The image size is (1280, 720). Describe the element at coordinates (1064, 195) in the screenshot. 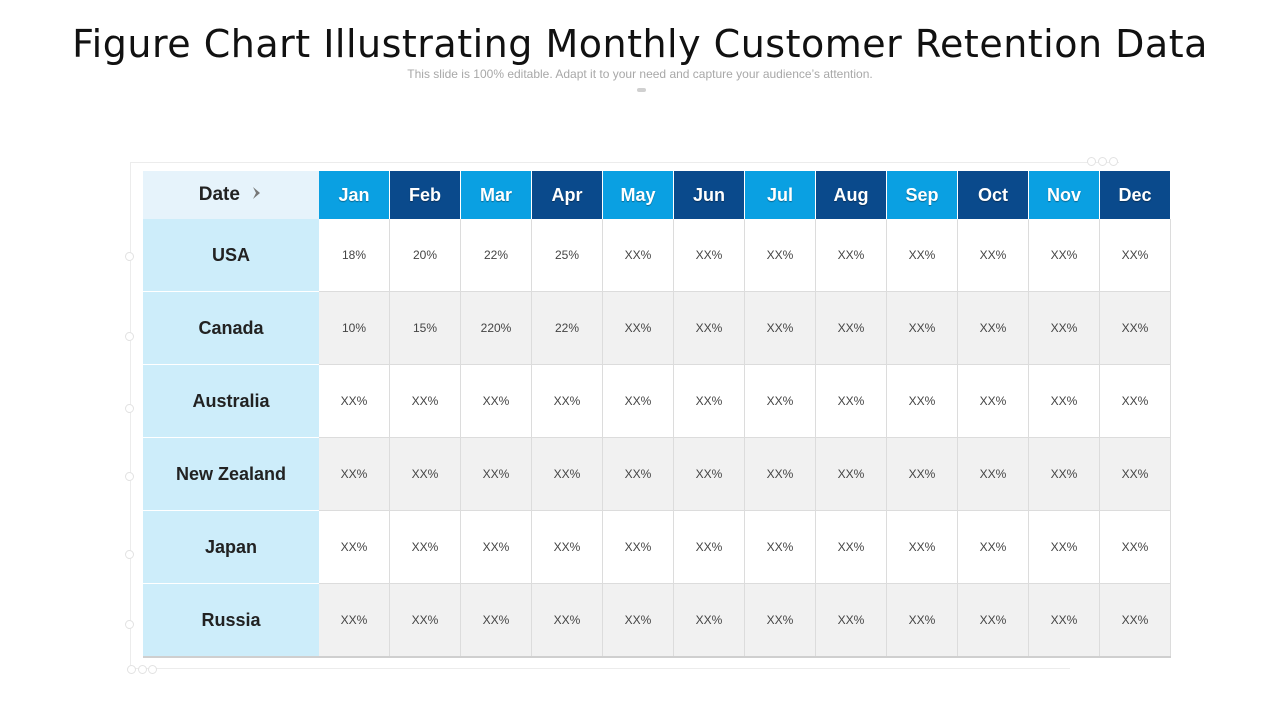

I see `month-header-nov: Nov` at that location.